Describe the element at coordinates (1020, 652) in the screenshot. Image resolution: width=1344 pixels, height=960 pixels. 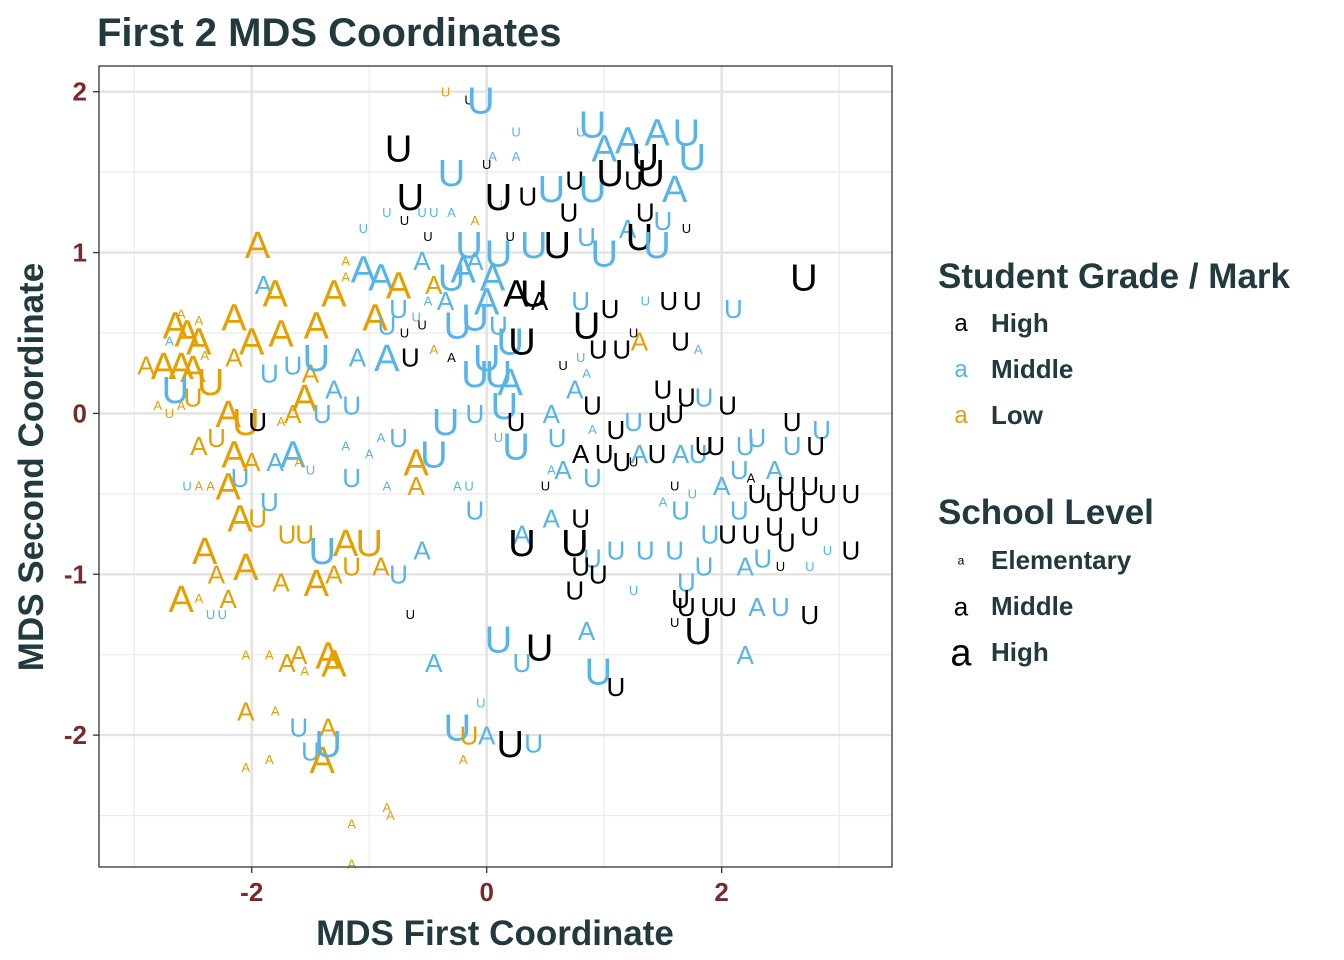
I see `legend-school-label: High` at that location.